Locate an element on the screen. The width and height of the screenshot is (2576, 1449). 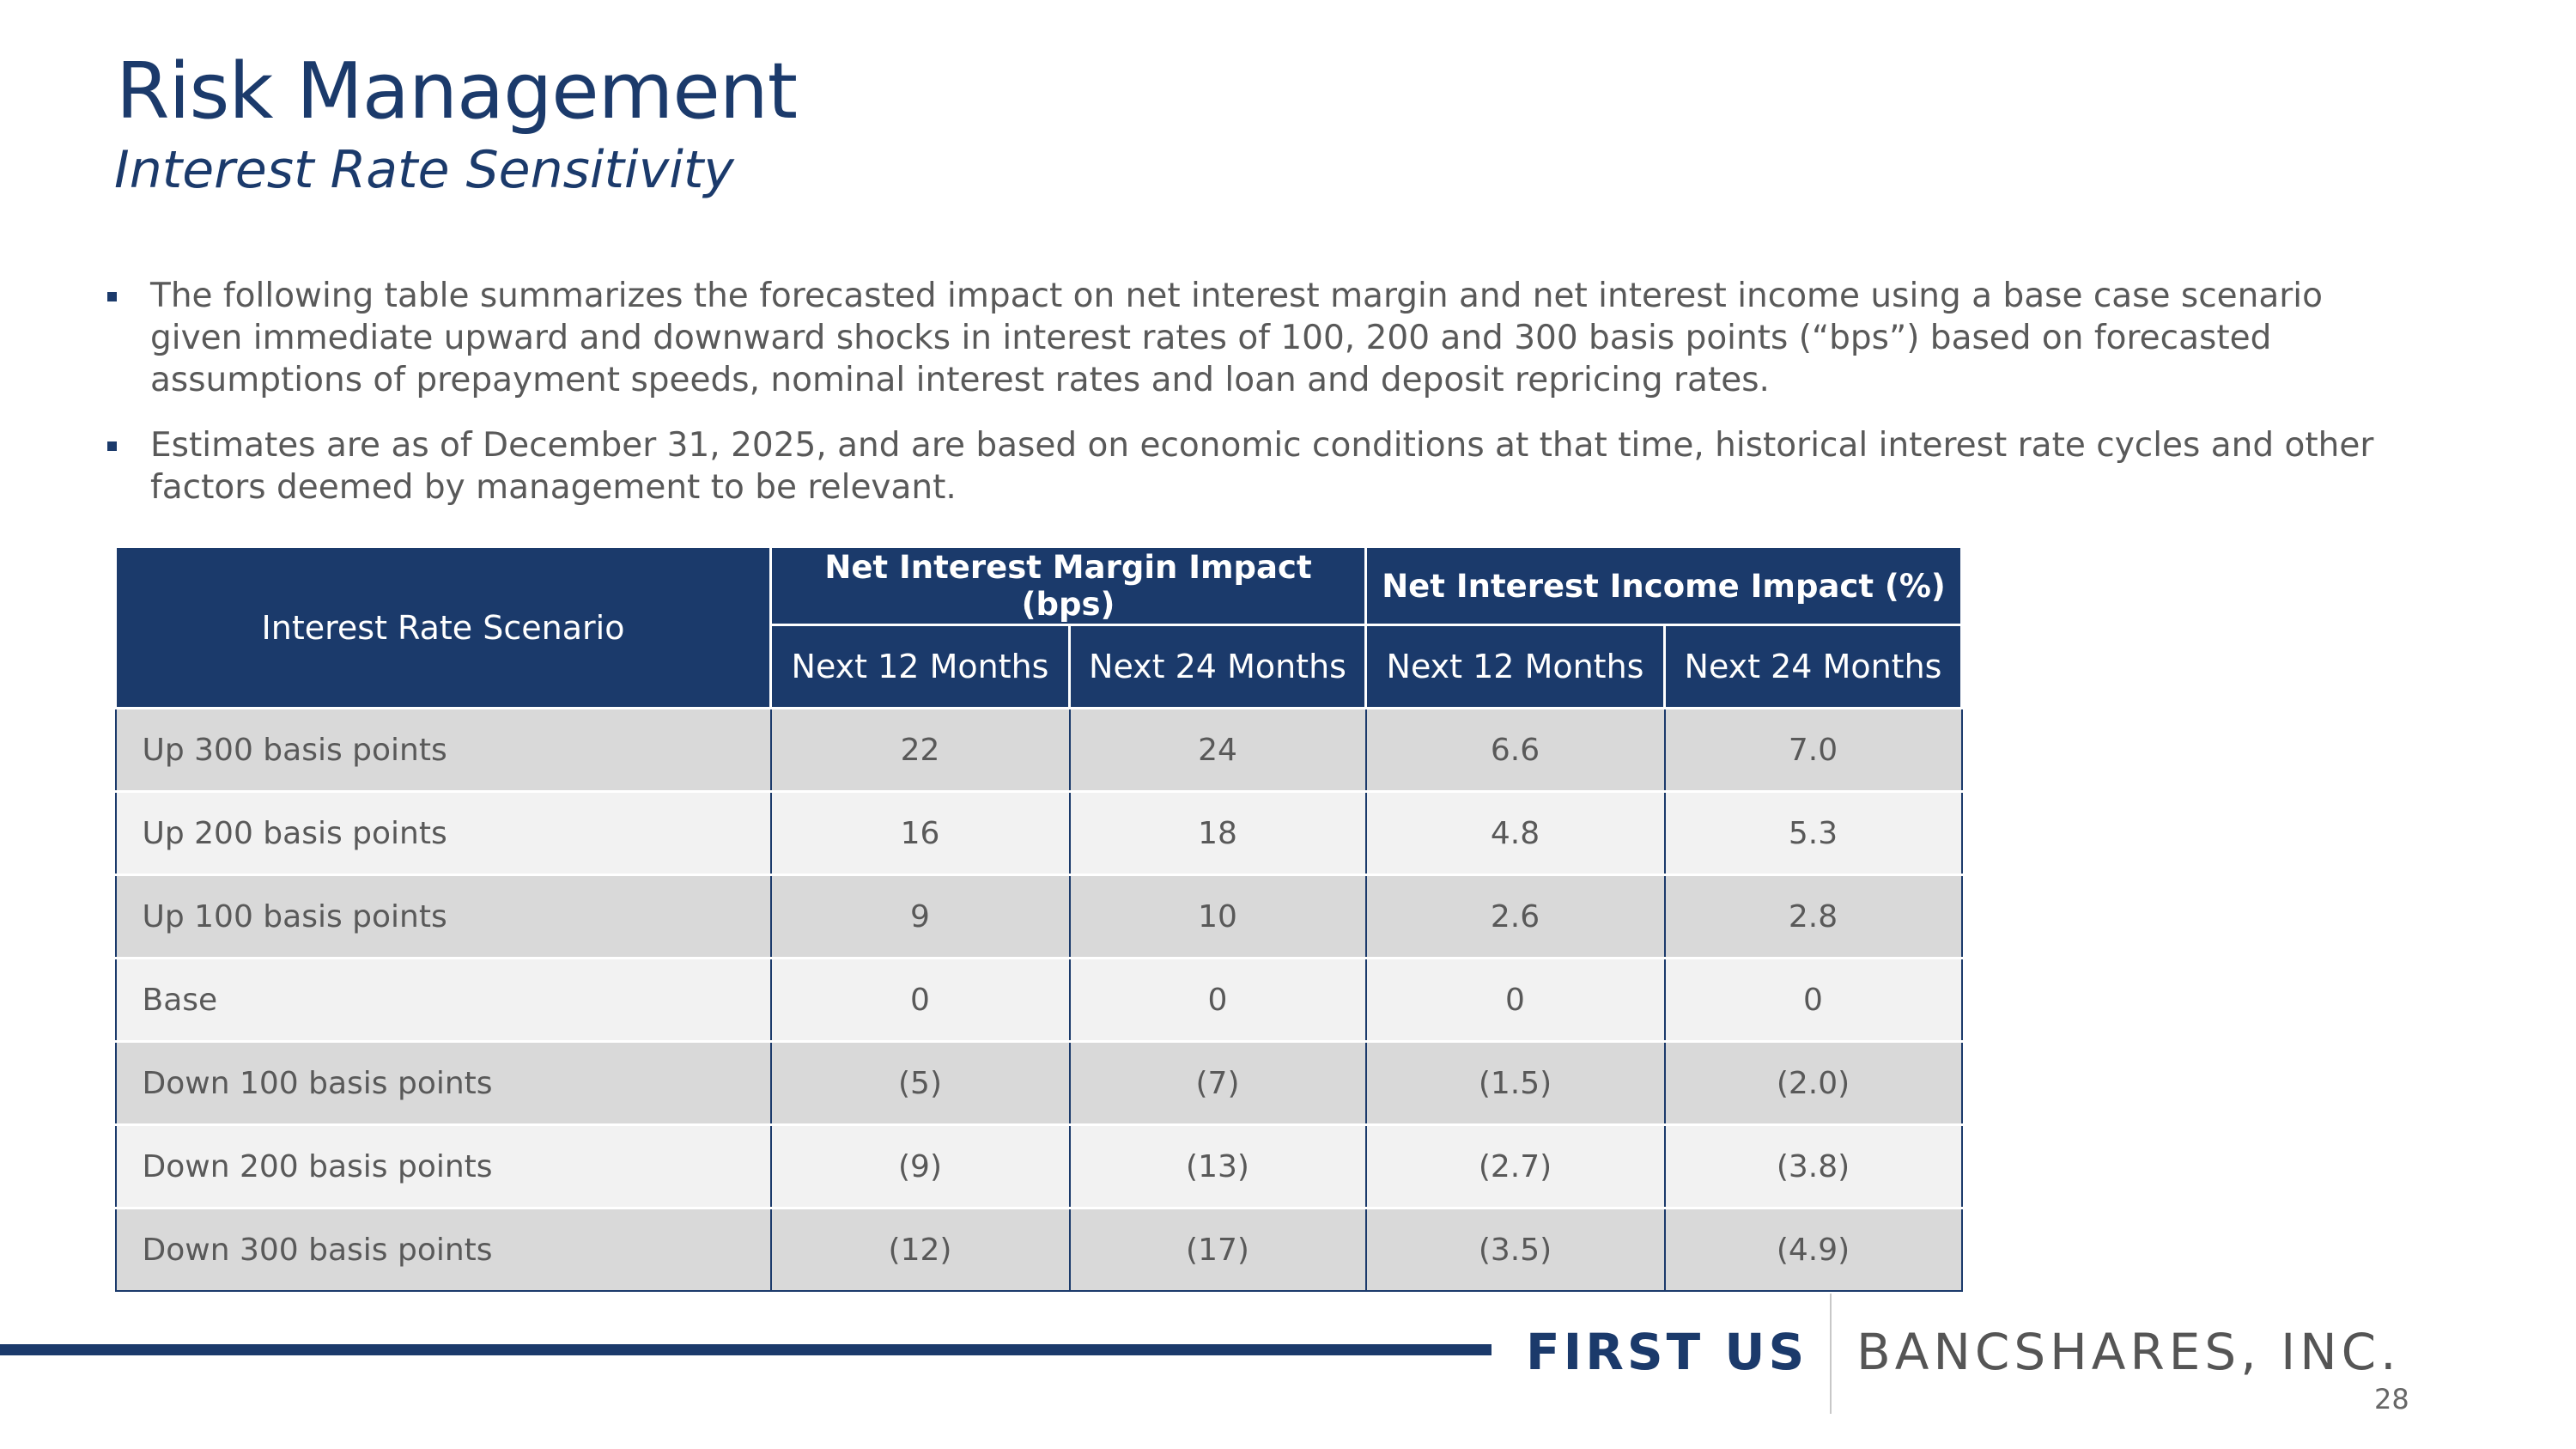
cell: (4.9) is located at coordinates (1813, 1250).